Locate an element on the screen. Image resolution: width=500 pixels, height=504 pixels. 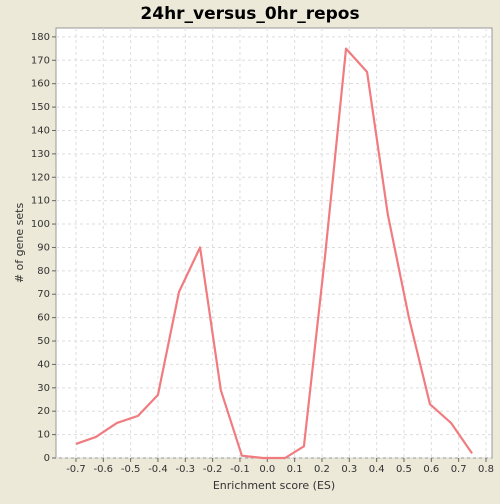
y-tick-label: 150 is located at coordinates (40, 107).